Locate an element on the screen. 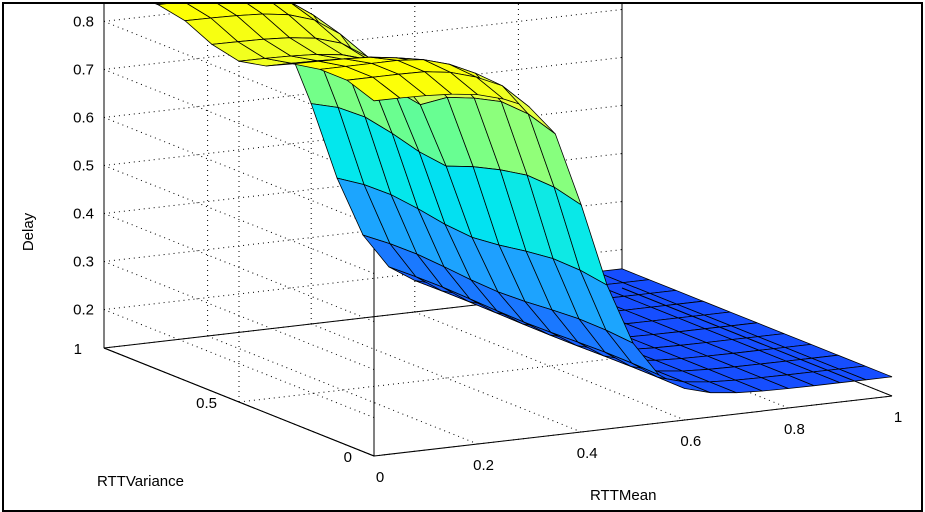 This screenshot has width=925, height=512. z-axis-label: Delay is located at coordinates (28, 231).